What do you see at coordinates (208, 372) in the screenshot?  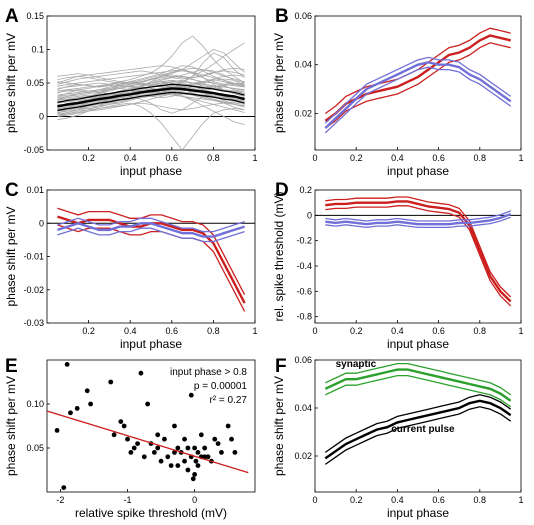 I see `stats-annotation: input phase > 0.8` at bounding box center [208, 372].